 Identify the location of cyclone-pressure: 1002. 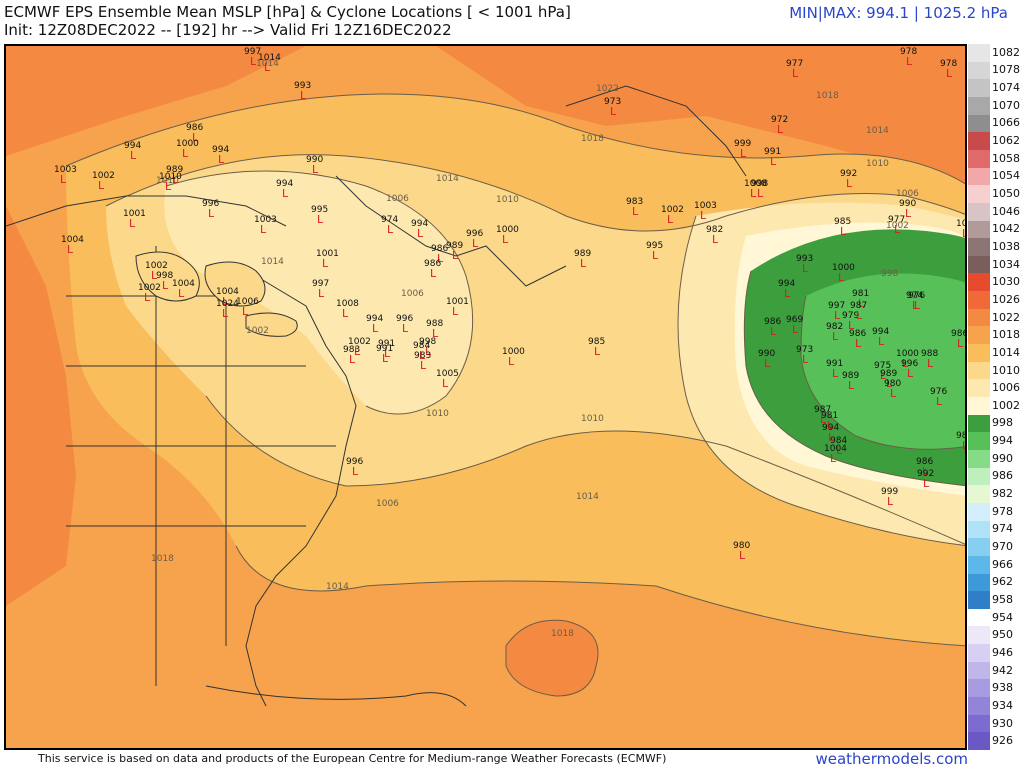
(156, 266).